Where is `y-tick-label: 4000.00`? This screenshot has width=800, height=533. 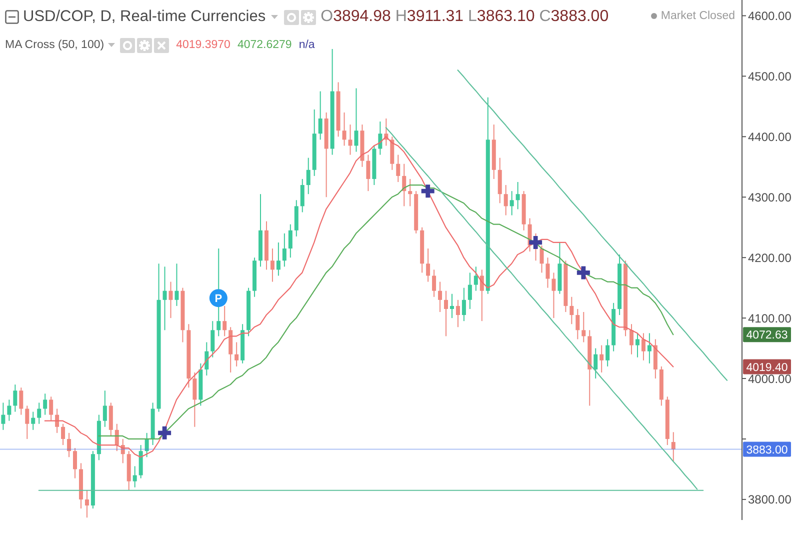 y-tick-label: 4000.00 is located at coordinates (770, 379).